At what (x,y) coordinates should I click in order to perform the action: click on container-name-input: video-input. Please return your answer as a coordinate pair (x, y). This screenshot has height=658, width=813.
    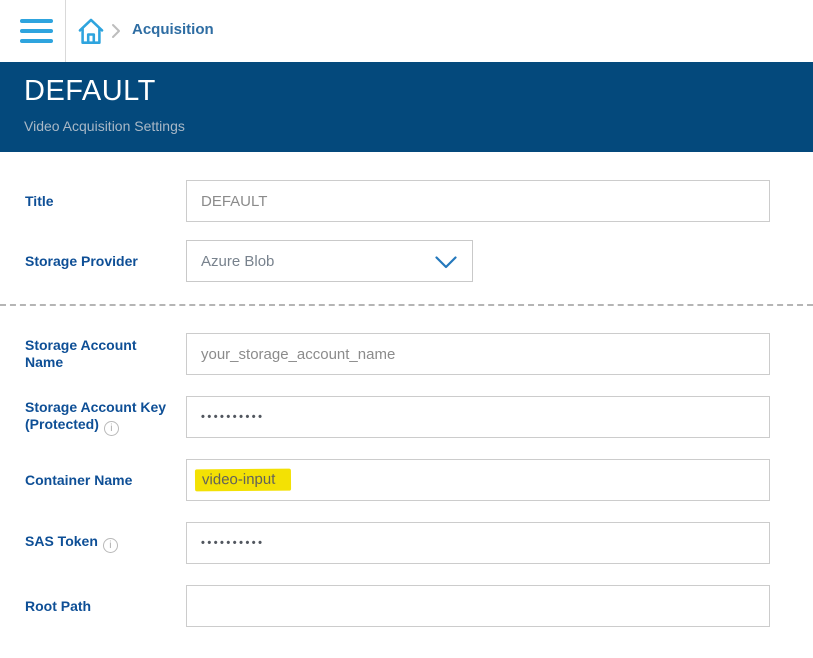
    Looking at the image, I should click on (478, 480).